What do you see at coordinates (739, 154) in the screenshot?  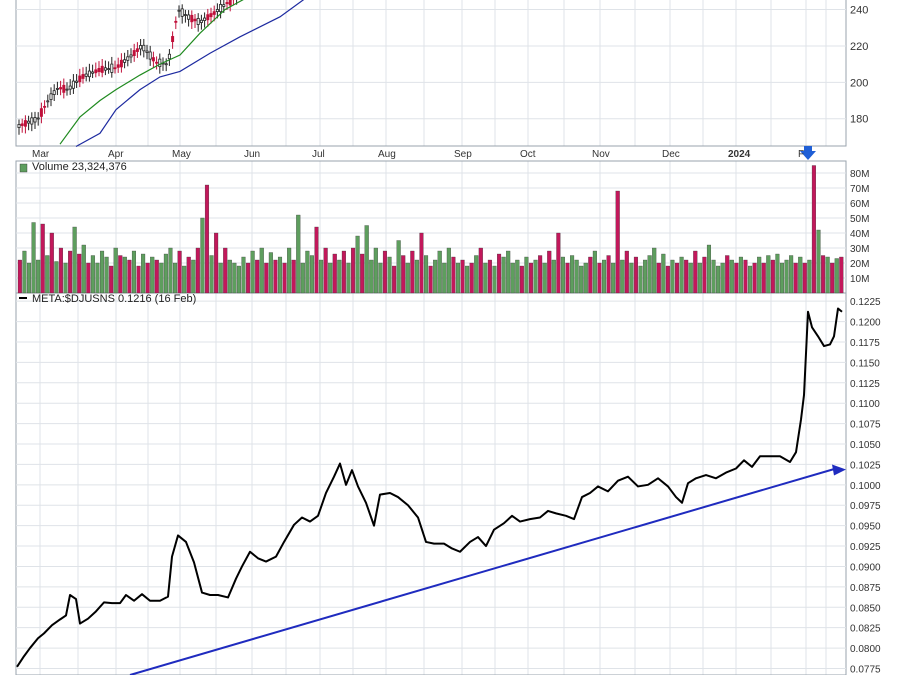 I see `x-tick-label: 2024` at bounding box center [739, 154].